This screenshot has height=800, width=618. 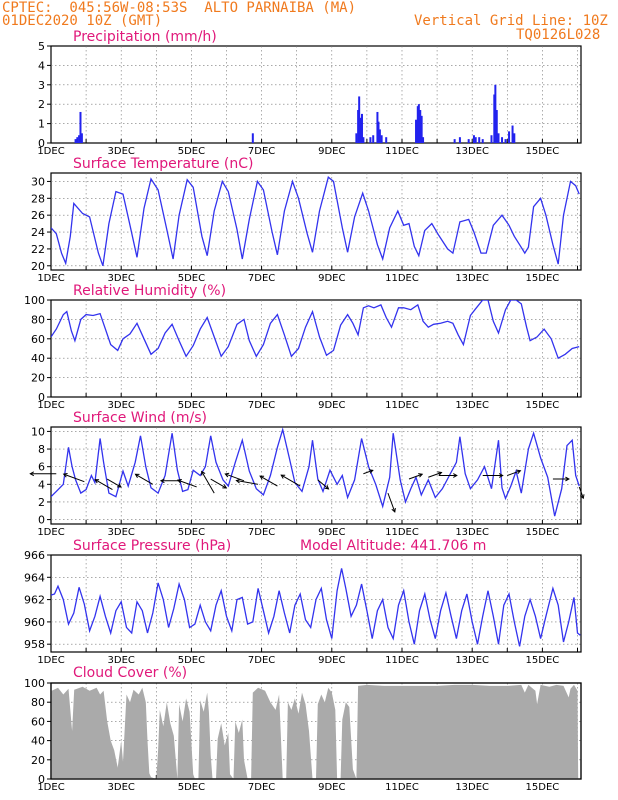 I want to click on precip-ytick-label: 2, so click(x=41, y=104).